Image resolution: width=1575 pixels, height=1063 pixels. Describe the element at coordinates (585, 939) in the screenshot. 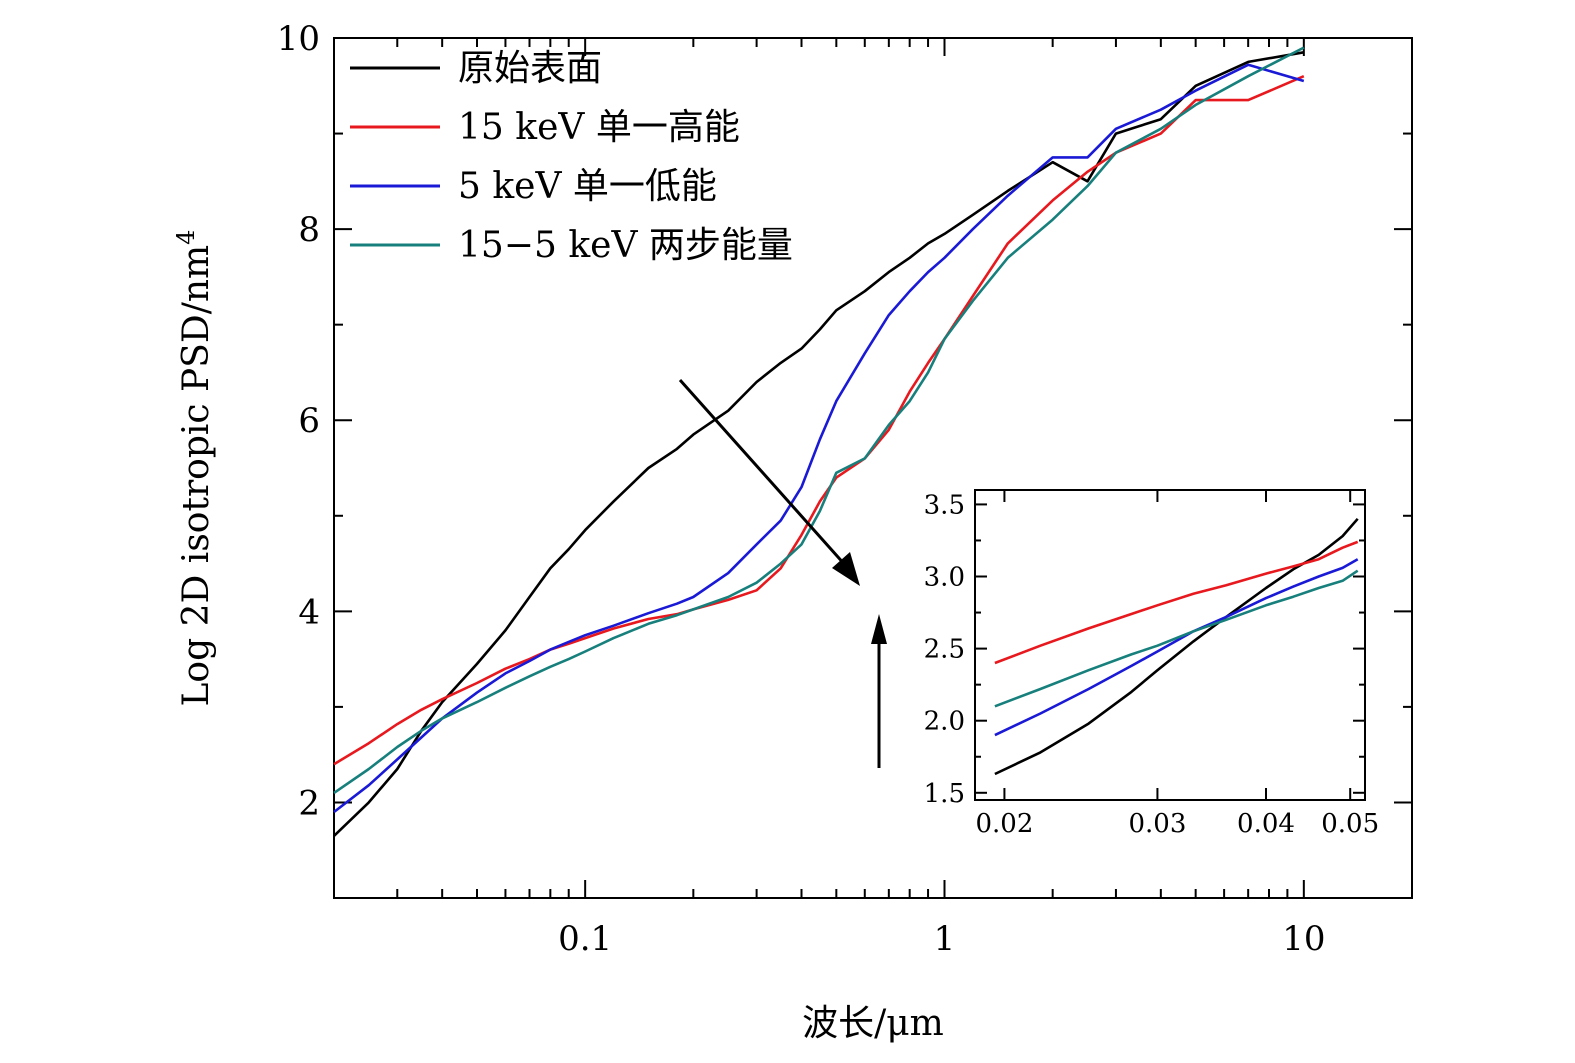

I see `x-tick-label: 0.1` at that location.